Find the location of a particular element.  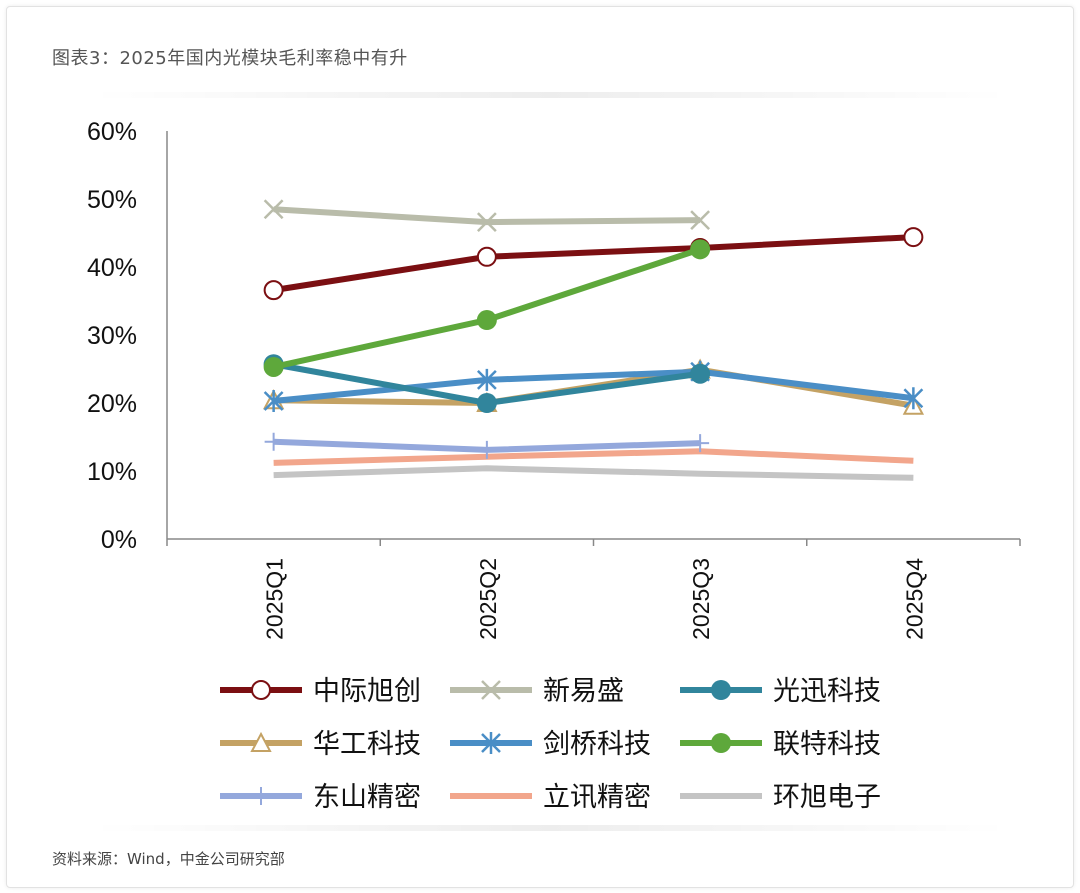

y-tick-label: 50% is located at coordinates (112, 200).